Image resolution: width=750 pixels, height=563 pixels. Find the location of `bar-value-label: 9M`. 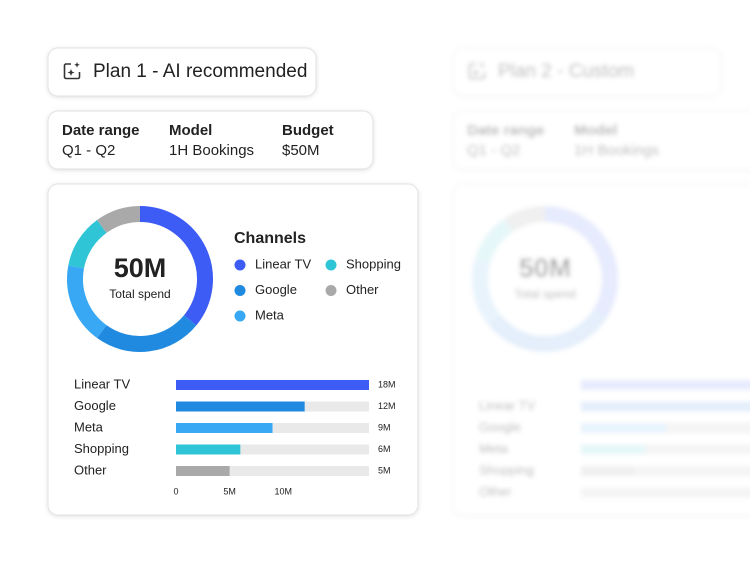

bar-value-label: 9M is located at coordinates (384, 427).